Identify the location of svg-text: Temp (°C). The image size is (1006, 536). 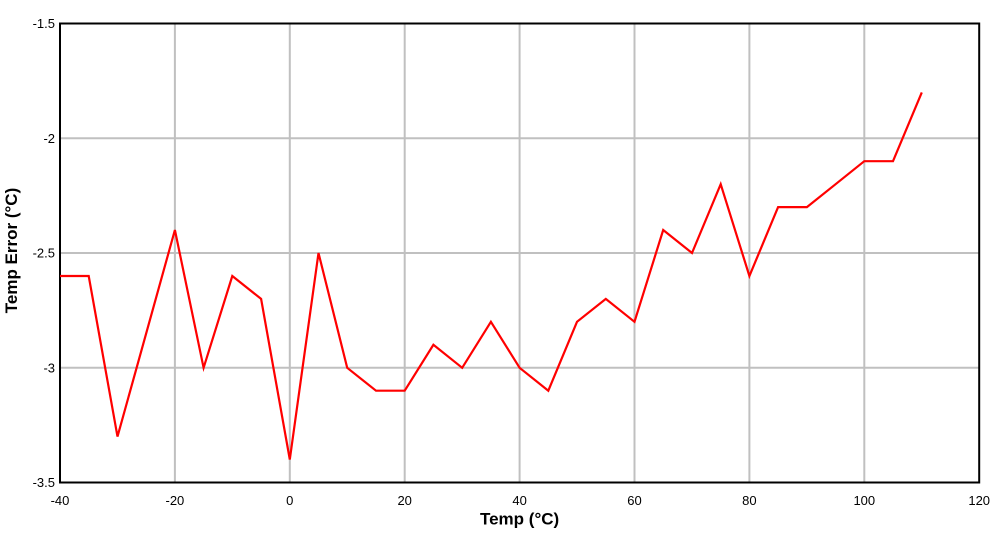
(519, 519).